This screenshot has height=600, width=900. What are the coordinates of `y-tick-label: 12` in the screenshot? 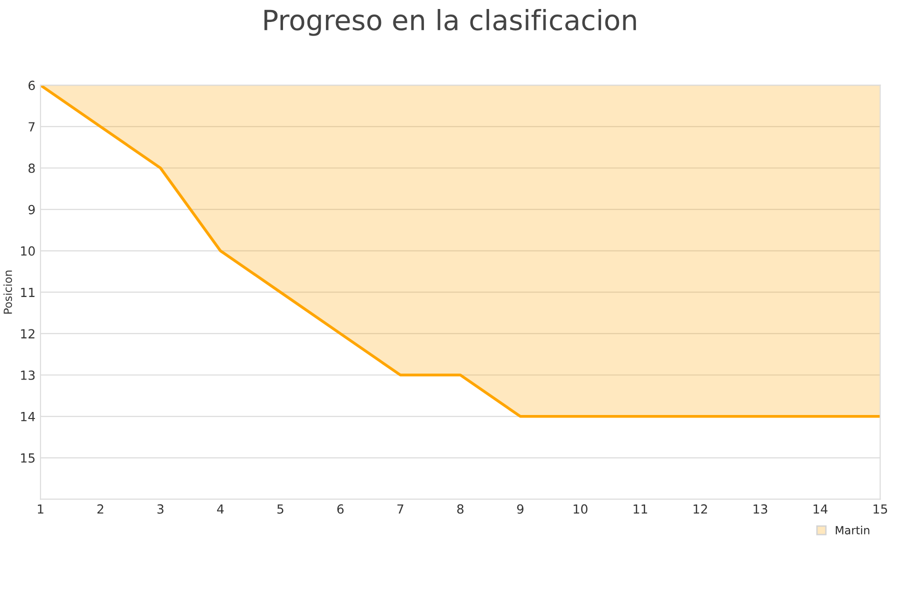 It's located at (27, 333).